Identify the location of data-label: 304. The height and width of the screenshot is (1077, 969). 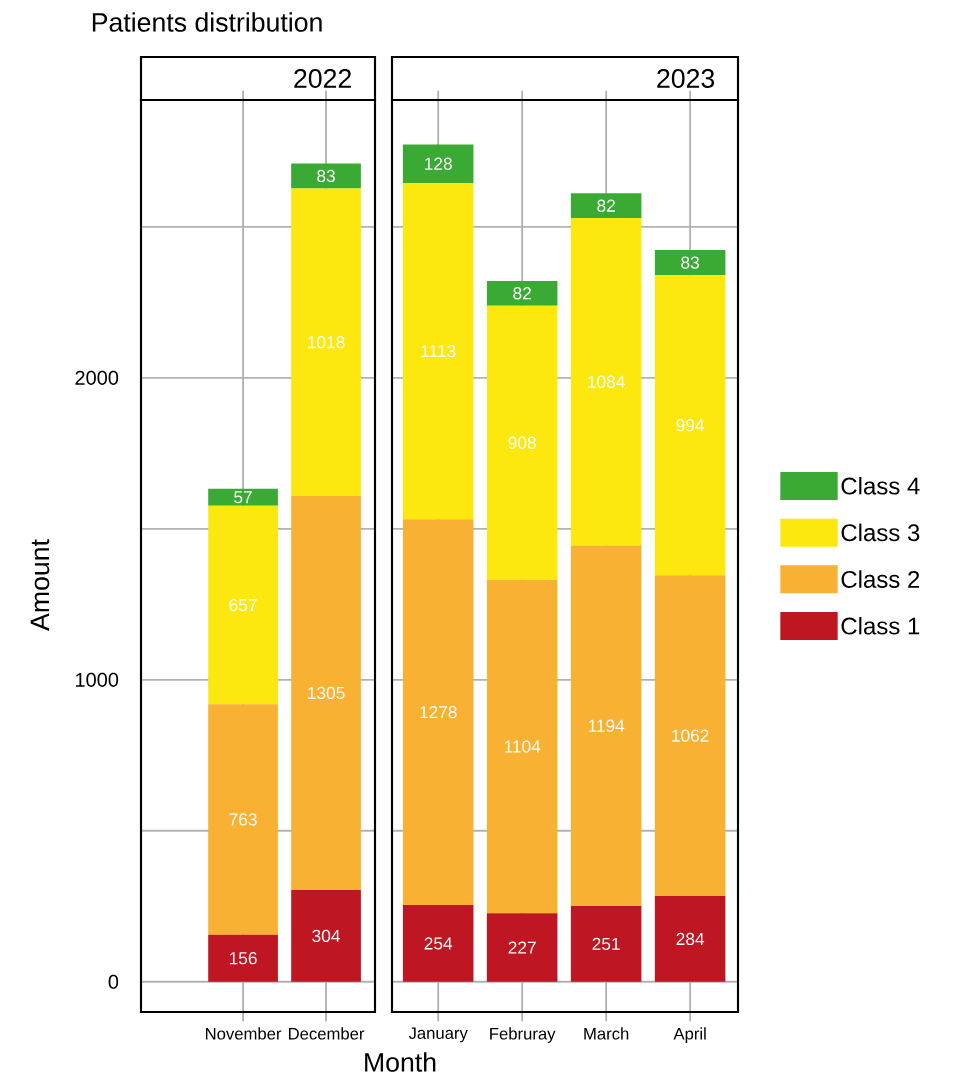
(326, 936).